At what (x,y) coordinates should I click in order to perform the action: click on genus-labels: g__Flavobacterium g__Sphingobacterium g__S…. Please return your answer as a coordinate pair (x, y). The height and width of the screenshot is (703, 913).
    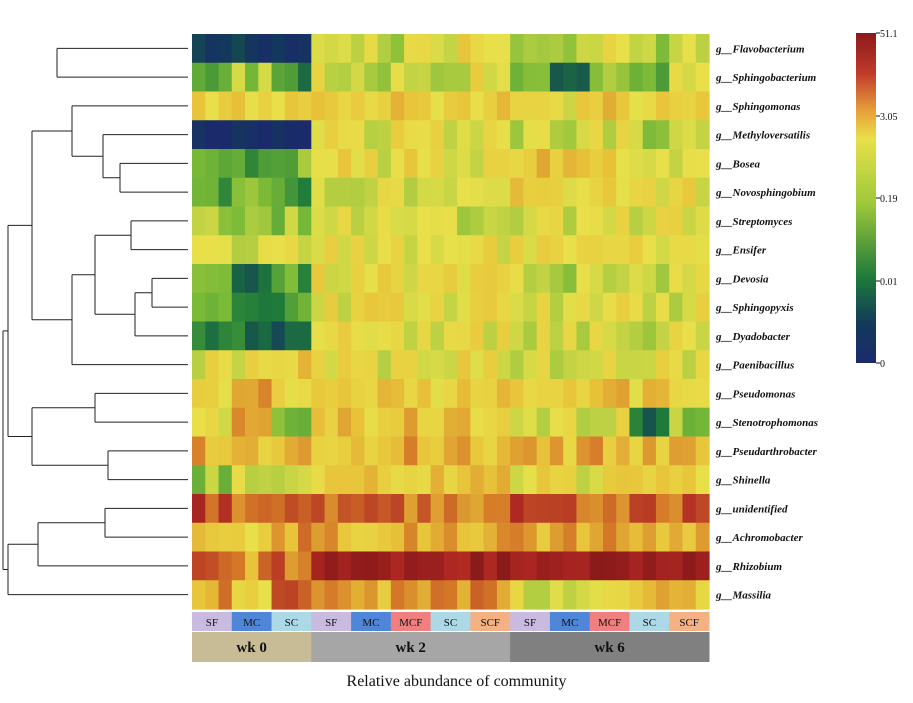
    Looking at the image, I should click on (766, 322).